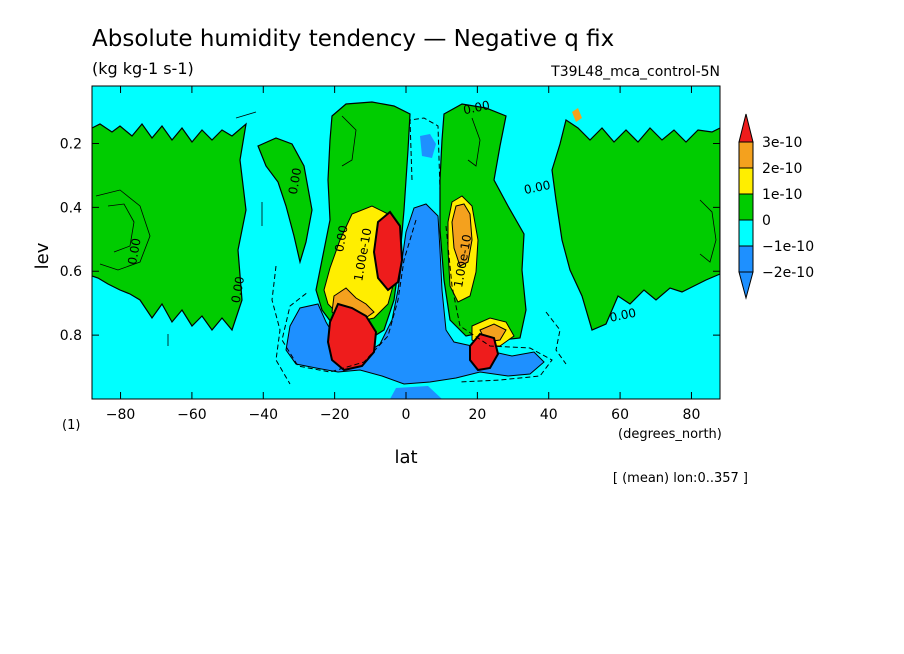 This screenshot has height=654, width=904. I want to click on y-tick-label: 0.4, so click(71, 208).